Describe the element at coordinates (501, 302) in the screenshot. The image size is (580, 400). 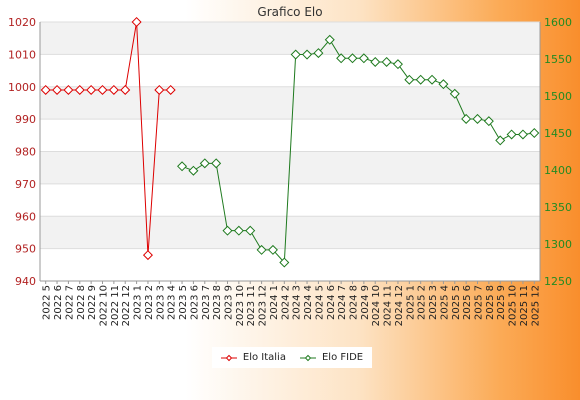
I see `x-tick-label: 2025 9` at that location.